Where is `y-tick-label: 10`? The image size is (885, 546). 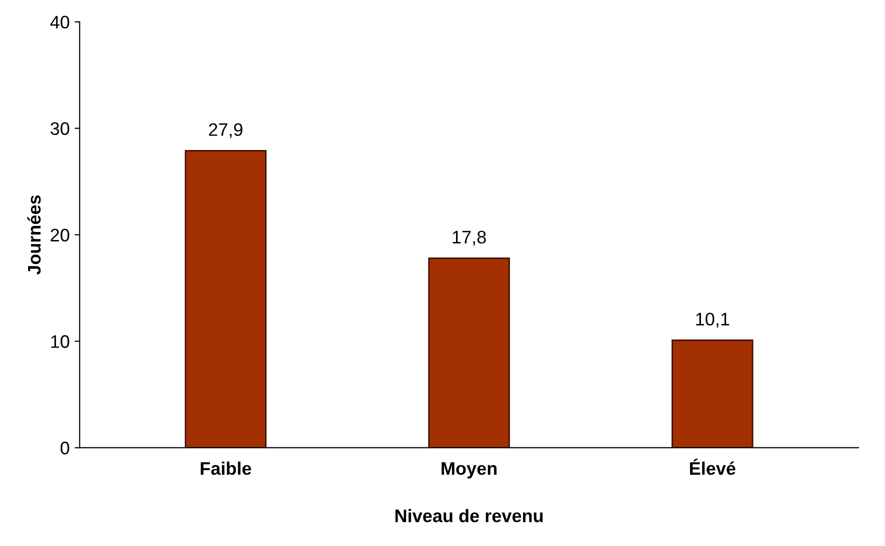
y-tick-label: 10 is located at coordinates (60, 341).